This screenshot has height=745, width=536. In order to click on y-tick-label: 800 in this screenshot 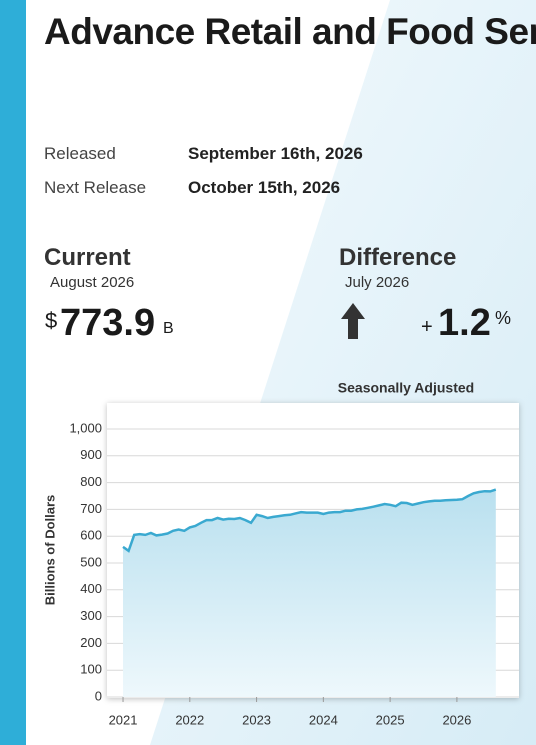, I will do `click(91, 481)`.